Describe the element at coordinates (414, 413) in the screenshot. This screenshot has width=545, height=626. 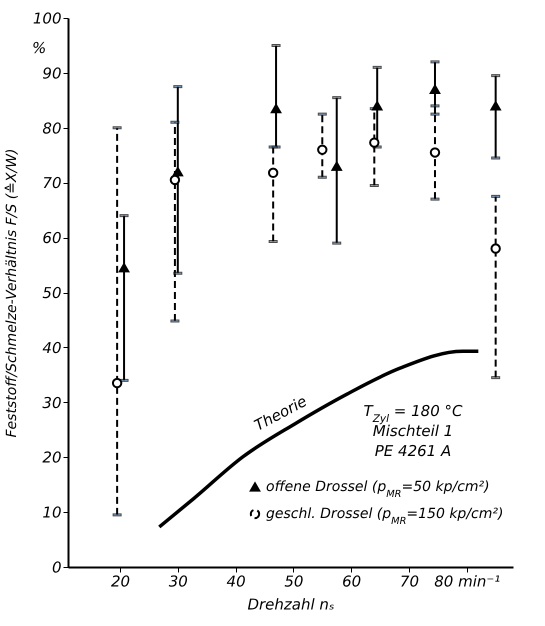
I see `annotation: T$_{Zyl}$ = 180 °C` at that location.